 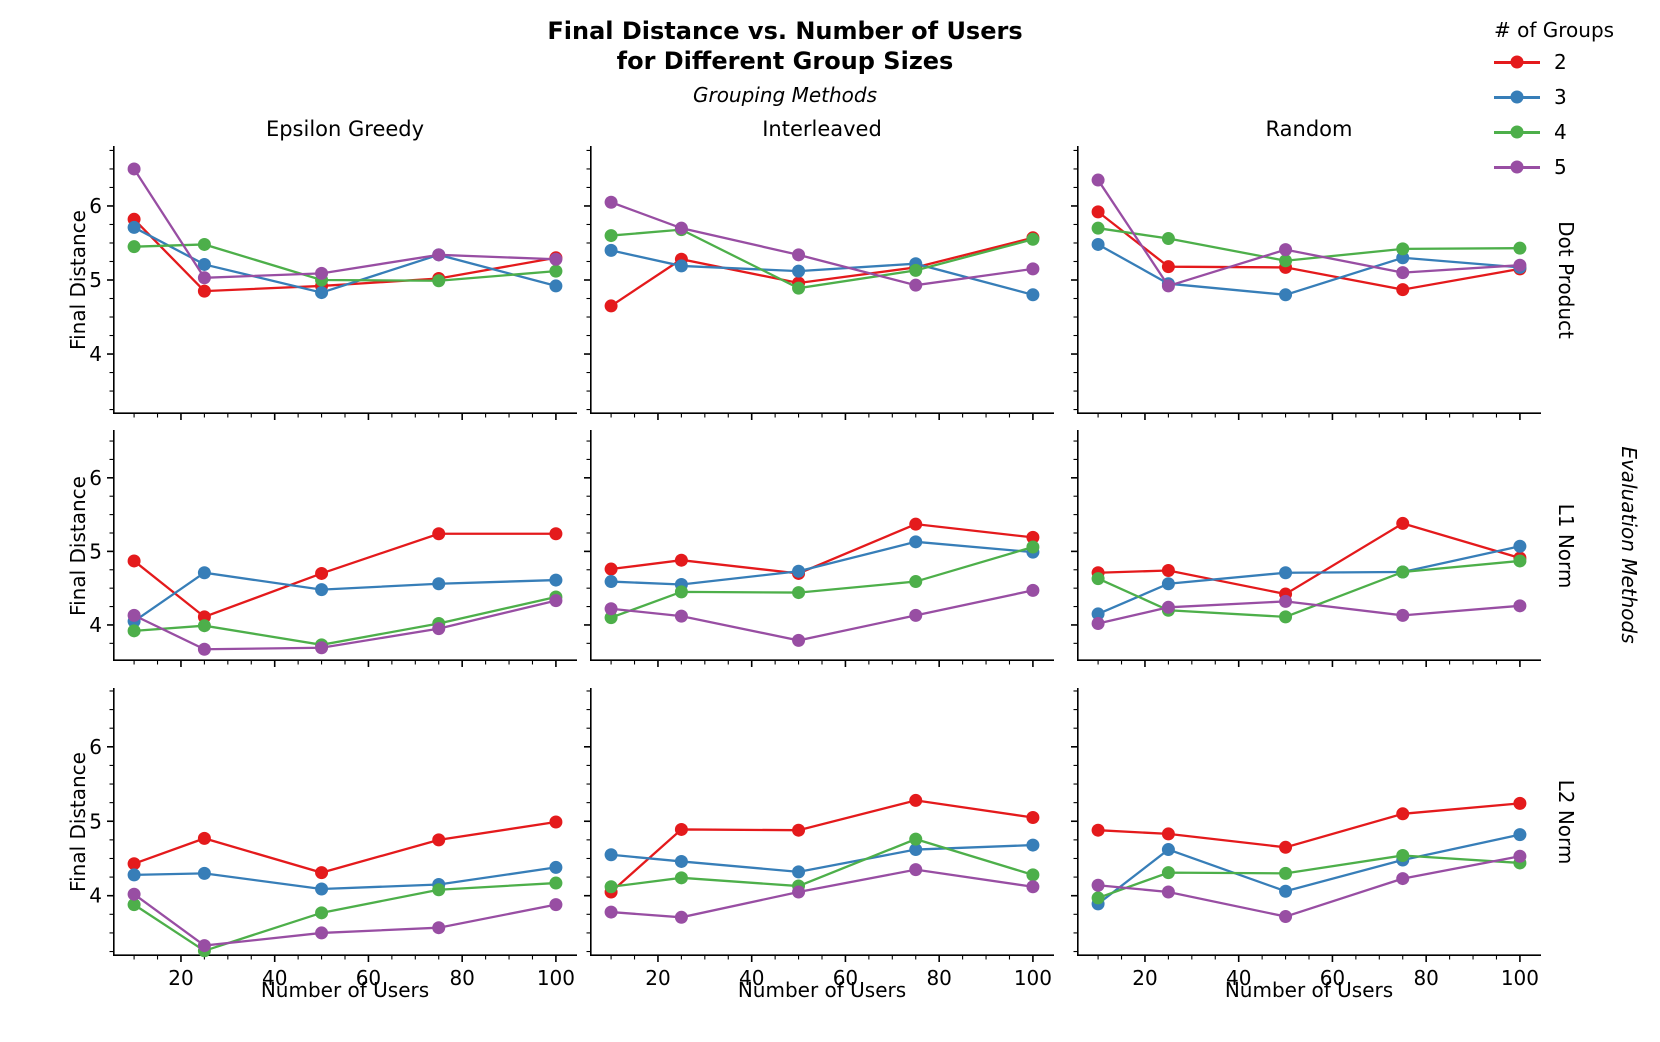 What do you see at coordinates (1554, 97) in the screenshot?
I see `legend-entry-3: 3` at bounding box center [1554, 97].